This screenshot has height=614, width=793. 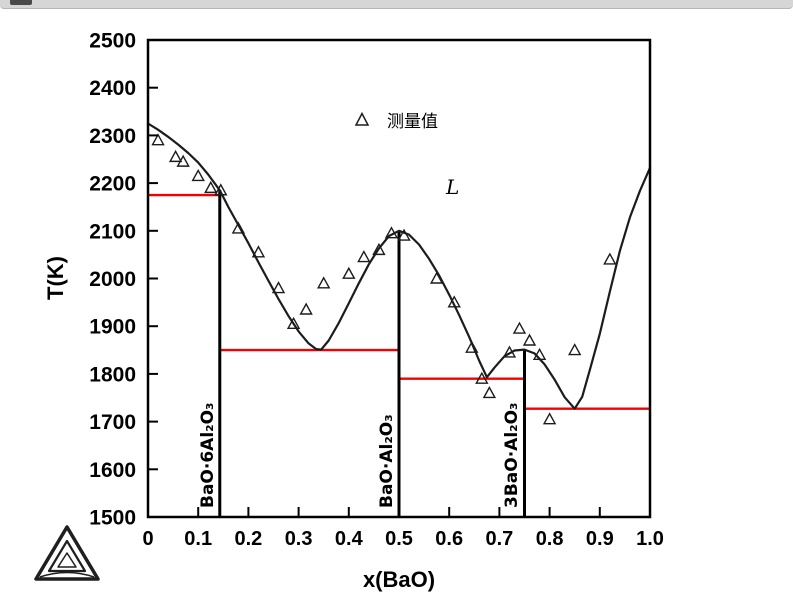 I want to click on y-tick-label: 1800, so click(x=112, y=374).